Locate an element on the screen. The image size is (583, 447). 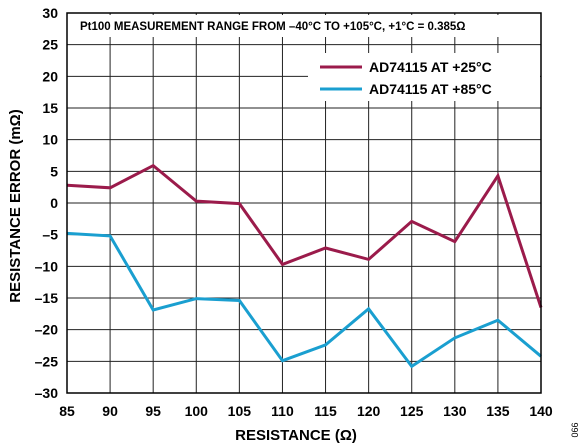
y-tick-labels: 30 25 20 15 10 5 0 –5 –10 –15 –20 –25 –30 is located at coordinates (47, 203).